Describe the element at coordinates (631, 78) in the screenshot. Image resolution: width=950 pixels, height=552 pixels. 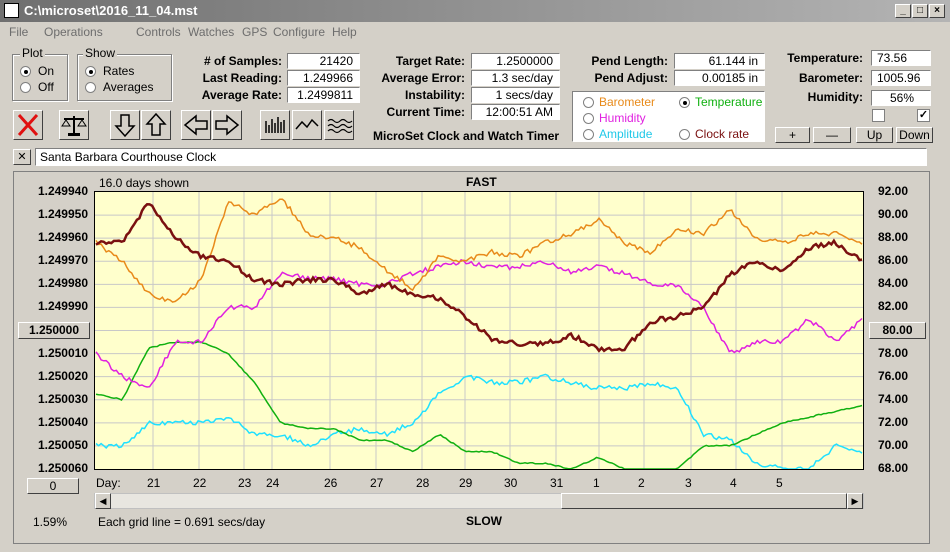
I see `pend-adjust-label: Pend Adjust:` at that location.